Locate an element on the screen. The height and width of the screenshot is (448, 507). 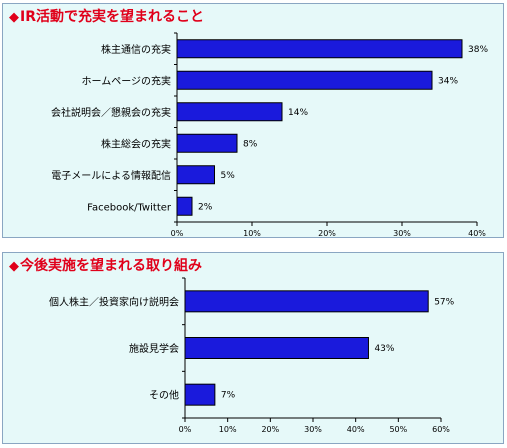
category-label: 個人株主／投資家向け説明会 is located at coordinates (114, 301).